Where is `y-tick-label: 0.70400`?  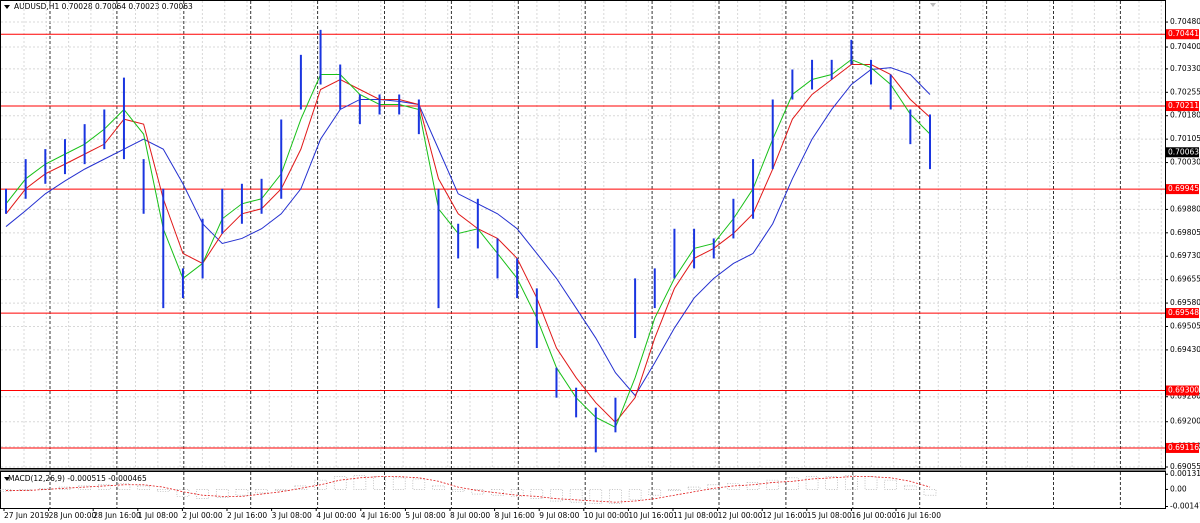 y-tick-label: 0.70400 is located at coordinates (1185, 46).